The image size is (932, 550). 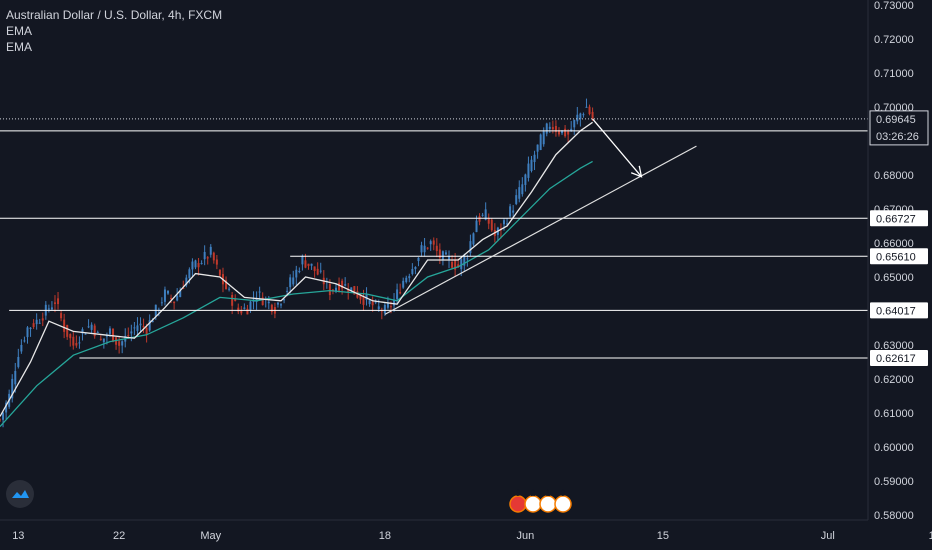 I want to click on time-axis: 13 22 May 18 Jun 15 Jul 13, so click(x=472, y=536).